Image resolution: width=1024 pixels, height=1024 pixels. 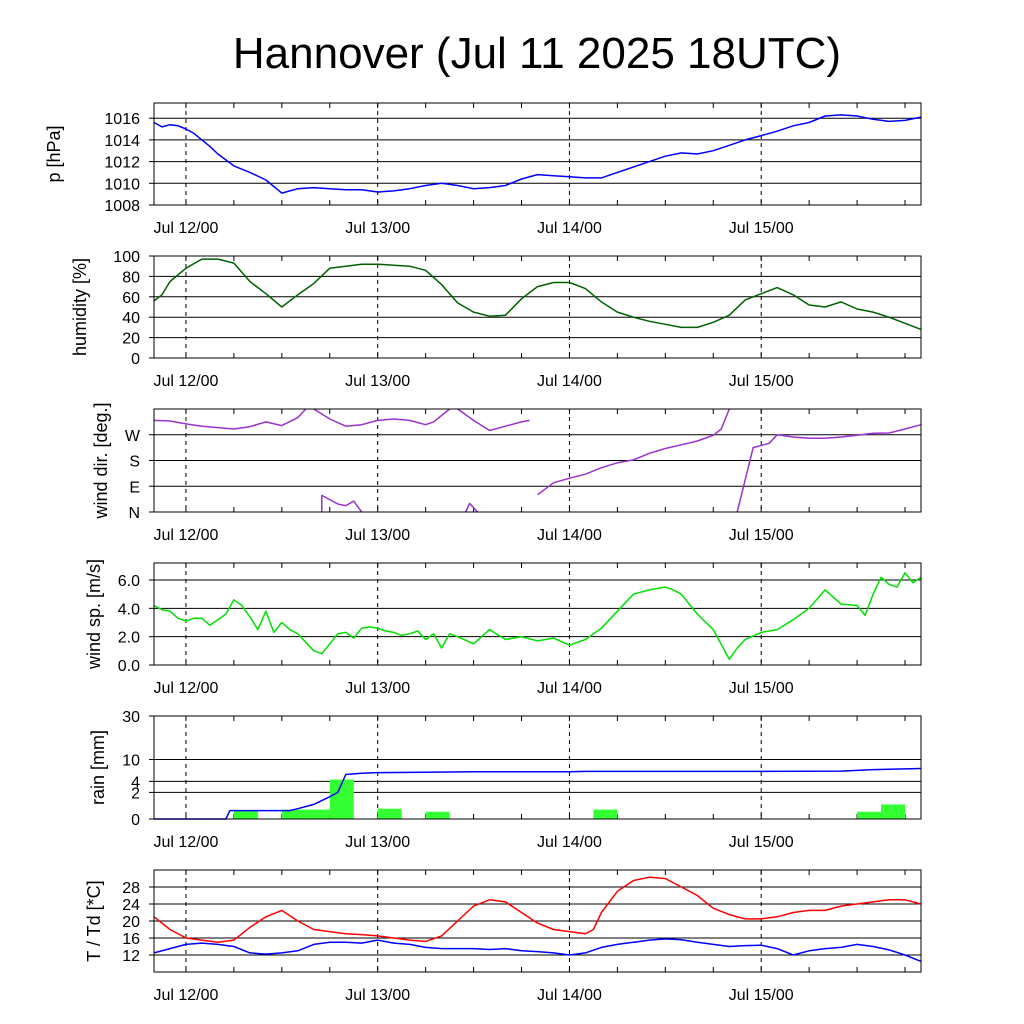 I want to click on pressure-frame, so click(x=537, y=154).